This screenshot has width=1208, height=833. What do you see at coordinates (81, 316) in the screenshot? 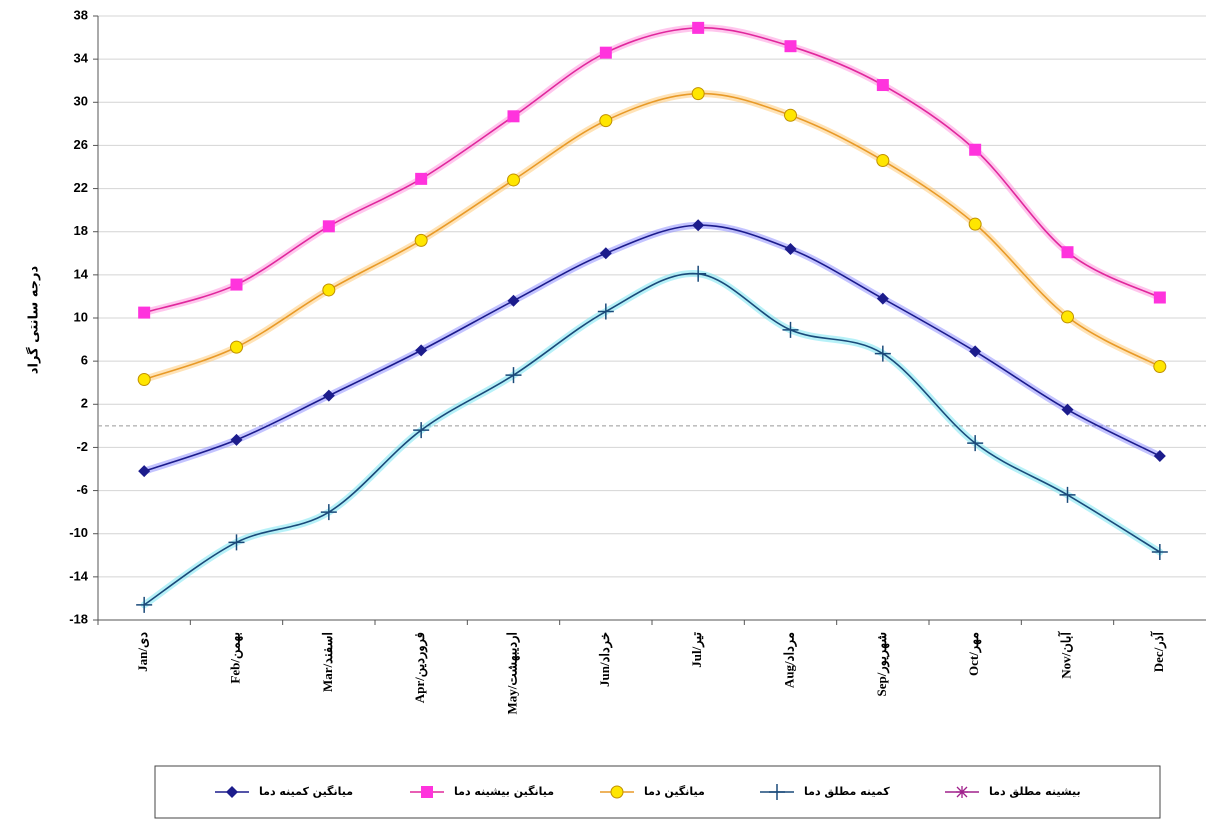
I see `y-tick-label: 10` at bounding box center [81, 316].